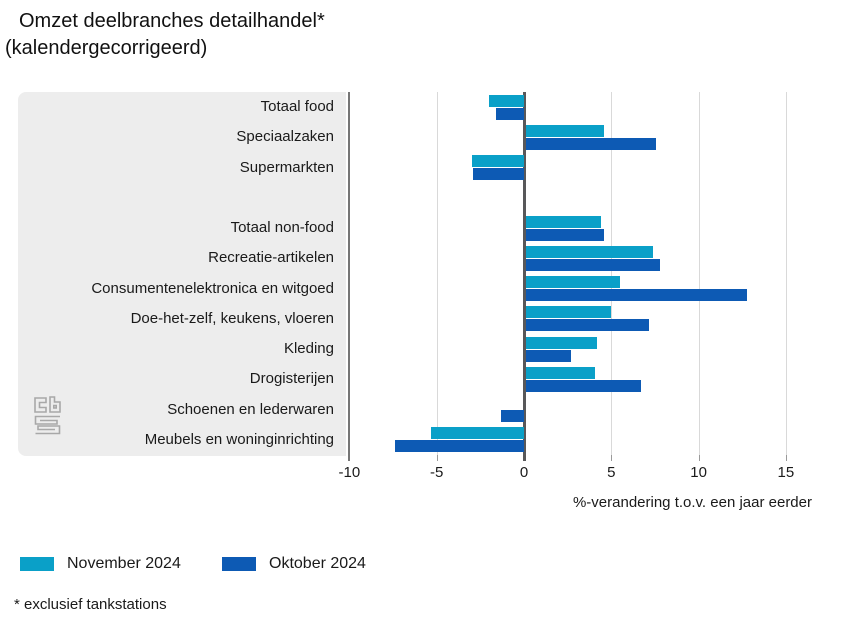 Image resolution: width=850 pixels, height=638 pixels. I want to click on legend-item: Oktober 2024, so click(294, 564).